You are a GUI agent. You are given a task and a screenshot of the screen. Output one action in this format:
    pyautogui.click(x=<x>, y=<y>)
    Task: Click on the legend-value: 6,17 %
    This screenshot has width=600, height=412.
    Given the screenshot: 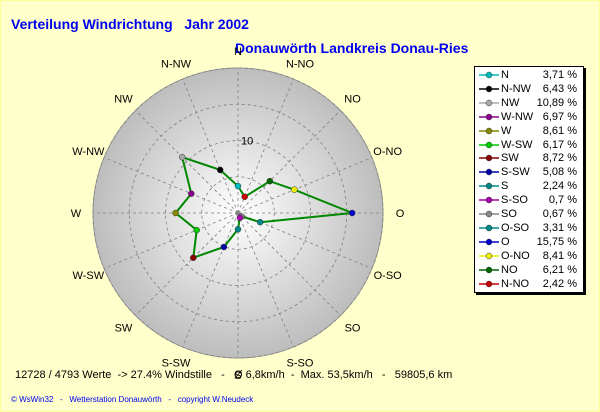 What is the action you would take?
    pyautogui.click(x=559, y=144)
    